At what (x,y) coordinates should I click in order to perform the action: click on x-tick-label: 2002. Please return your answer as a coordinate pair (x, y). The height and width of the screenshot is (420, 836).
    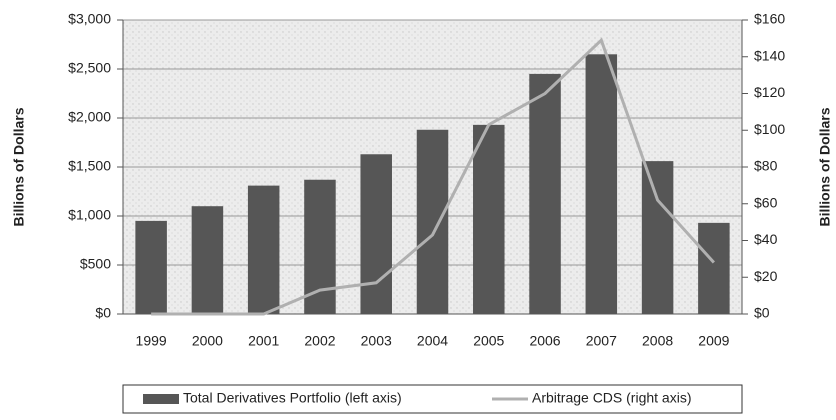
    Looking at the image, I should click on (319, 341).